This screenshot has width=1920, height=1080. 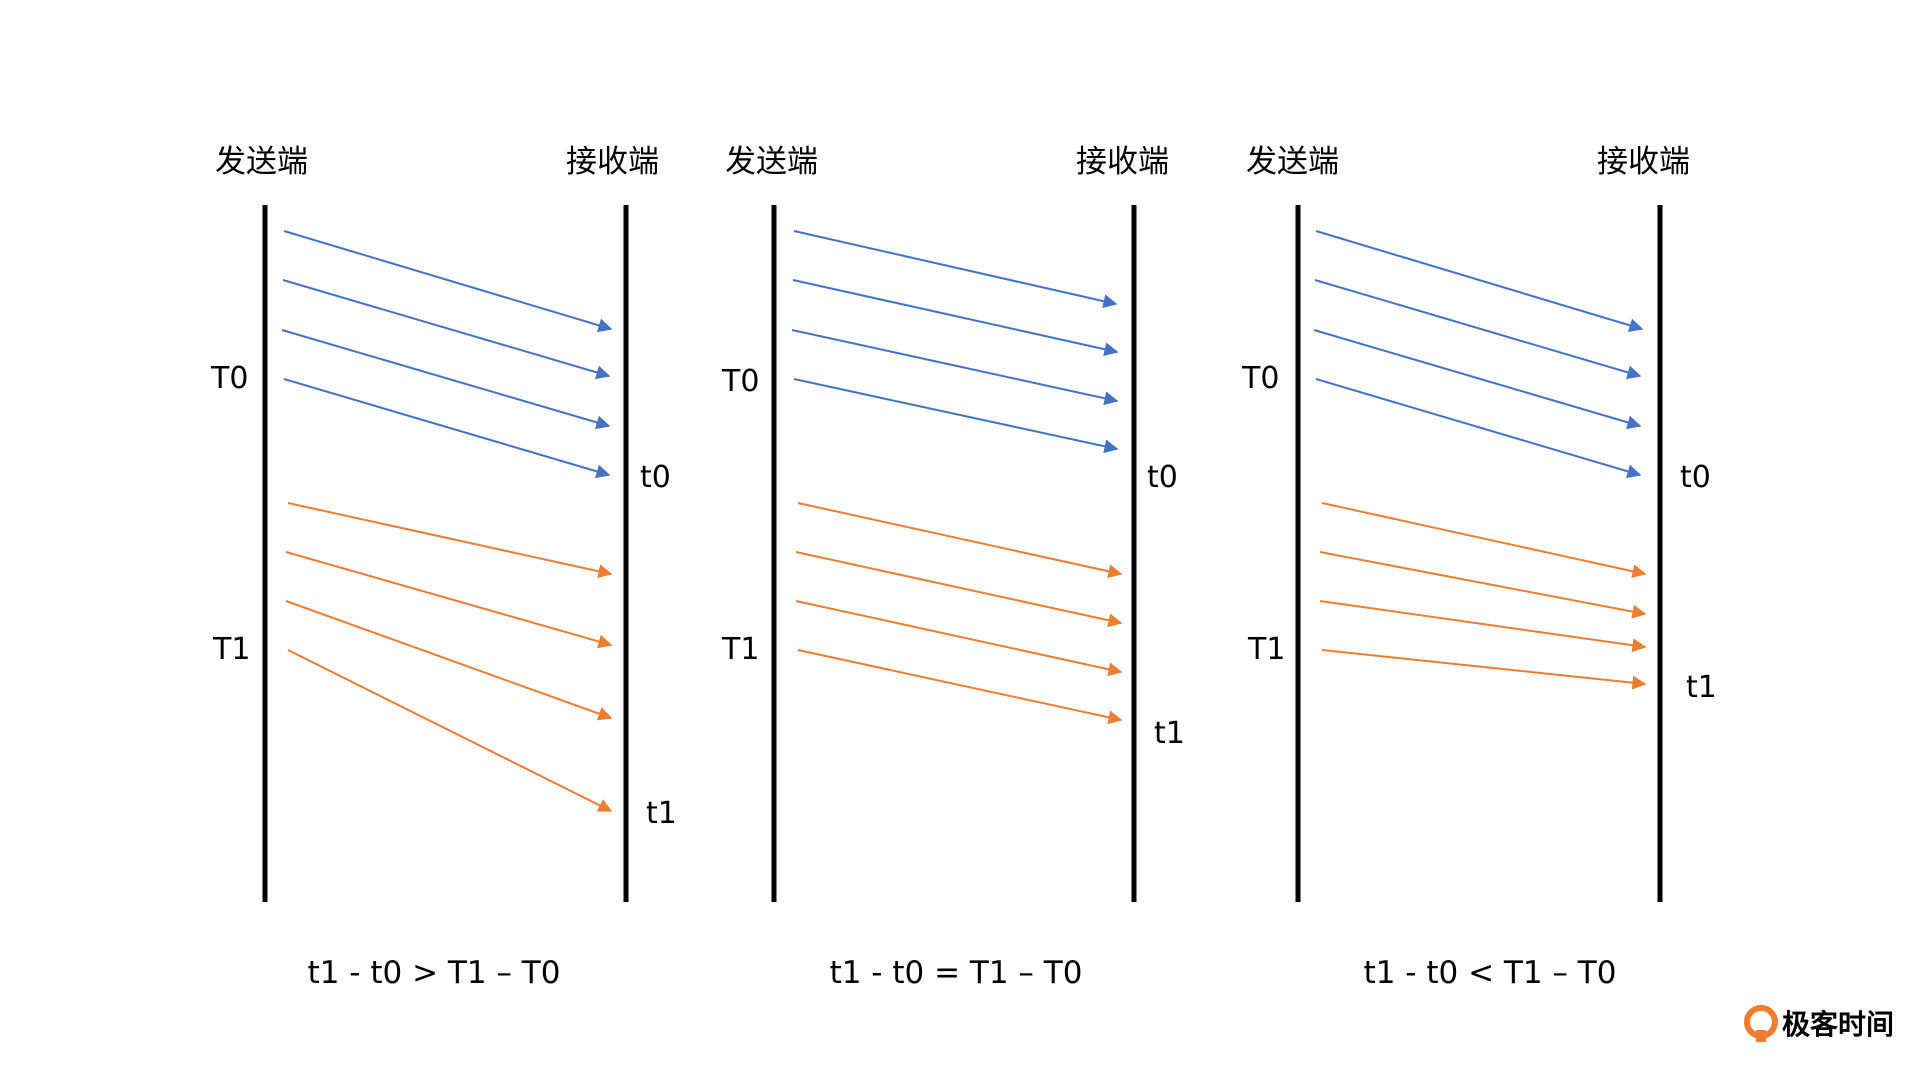 What do you see at coordinates (1490, 973) in the screenshot?
I see `panel-caption: t1 - t0 < T1 – T0` at bounding box center [1490, 973].